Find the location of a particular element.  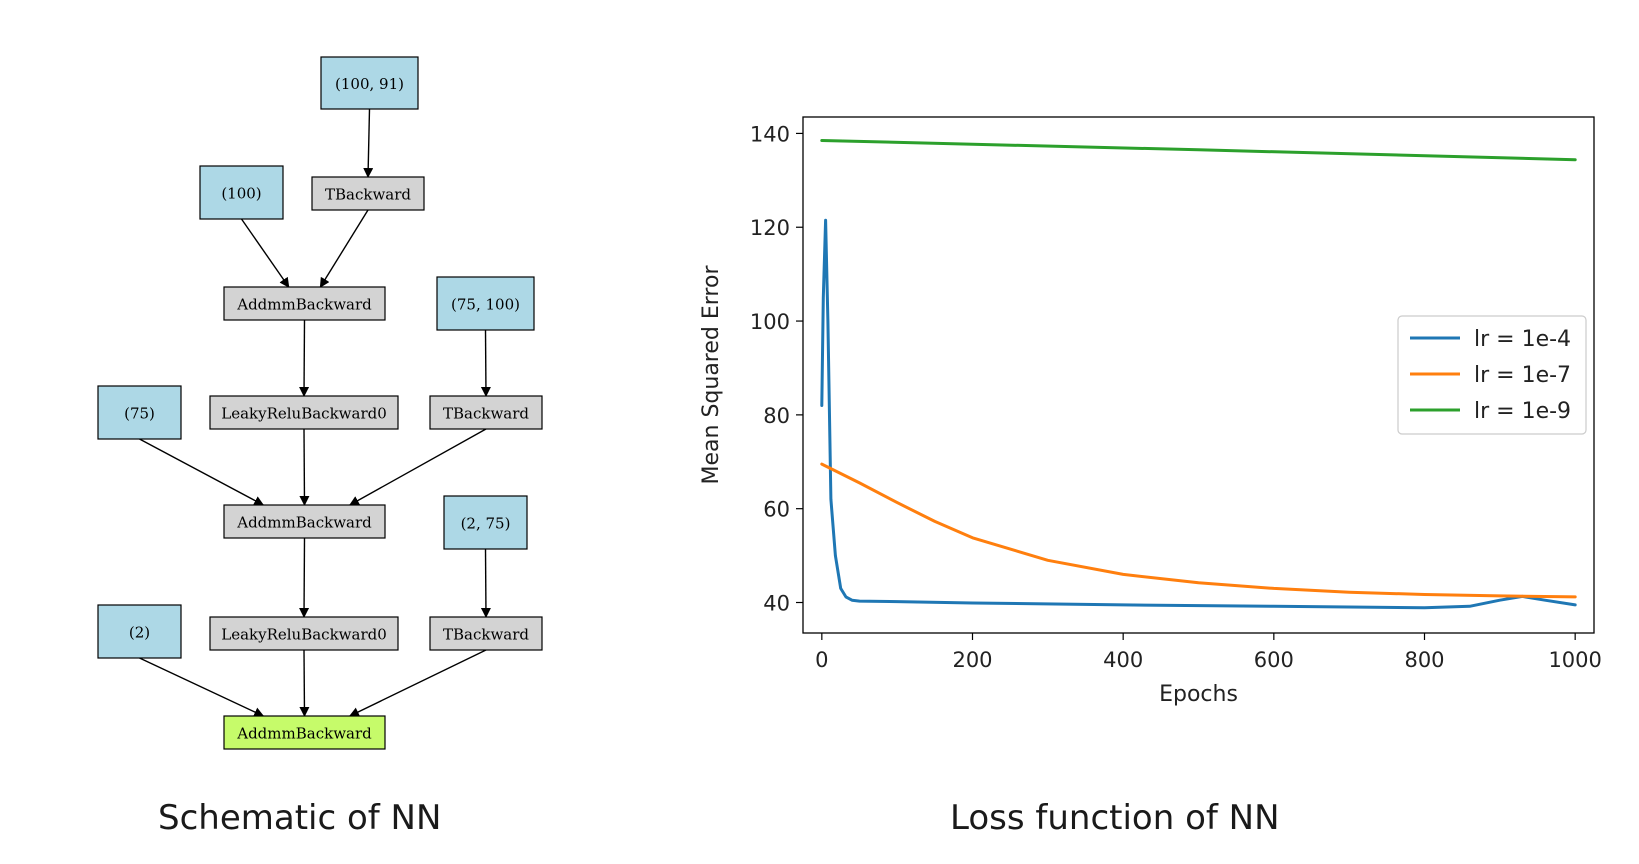

node-label: (100) is located at coordinates (241, 194).